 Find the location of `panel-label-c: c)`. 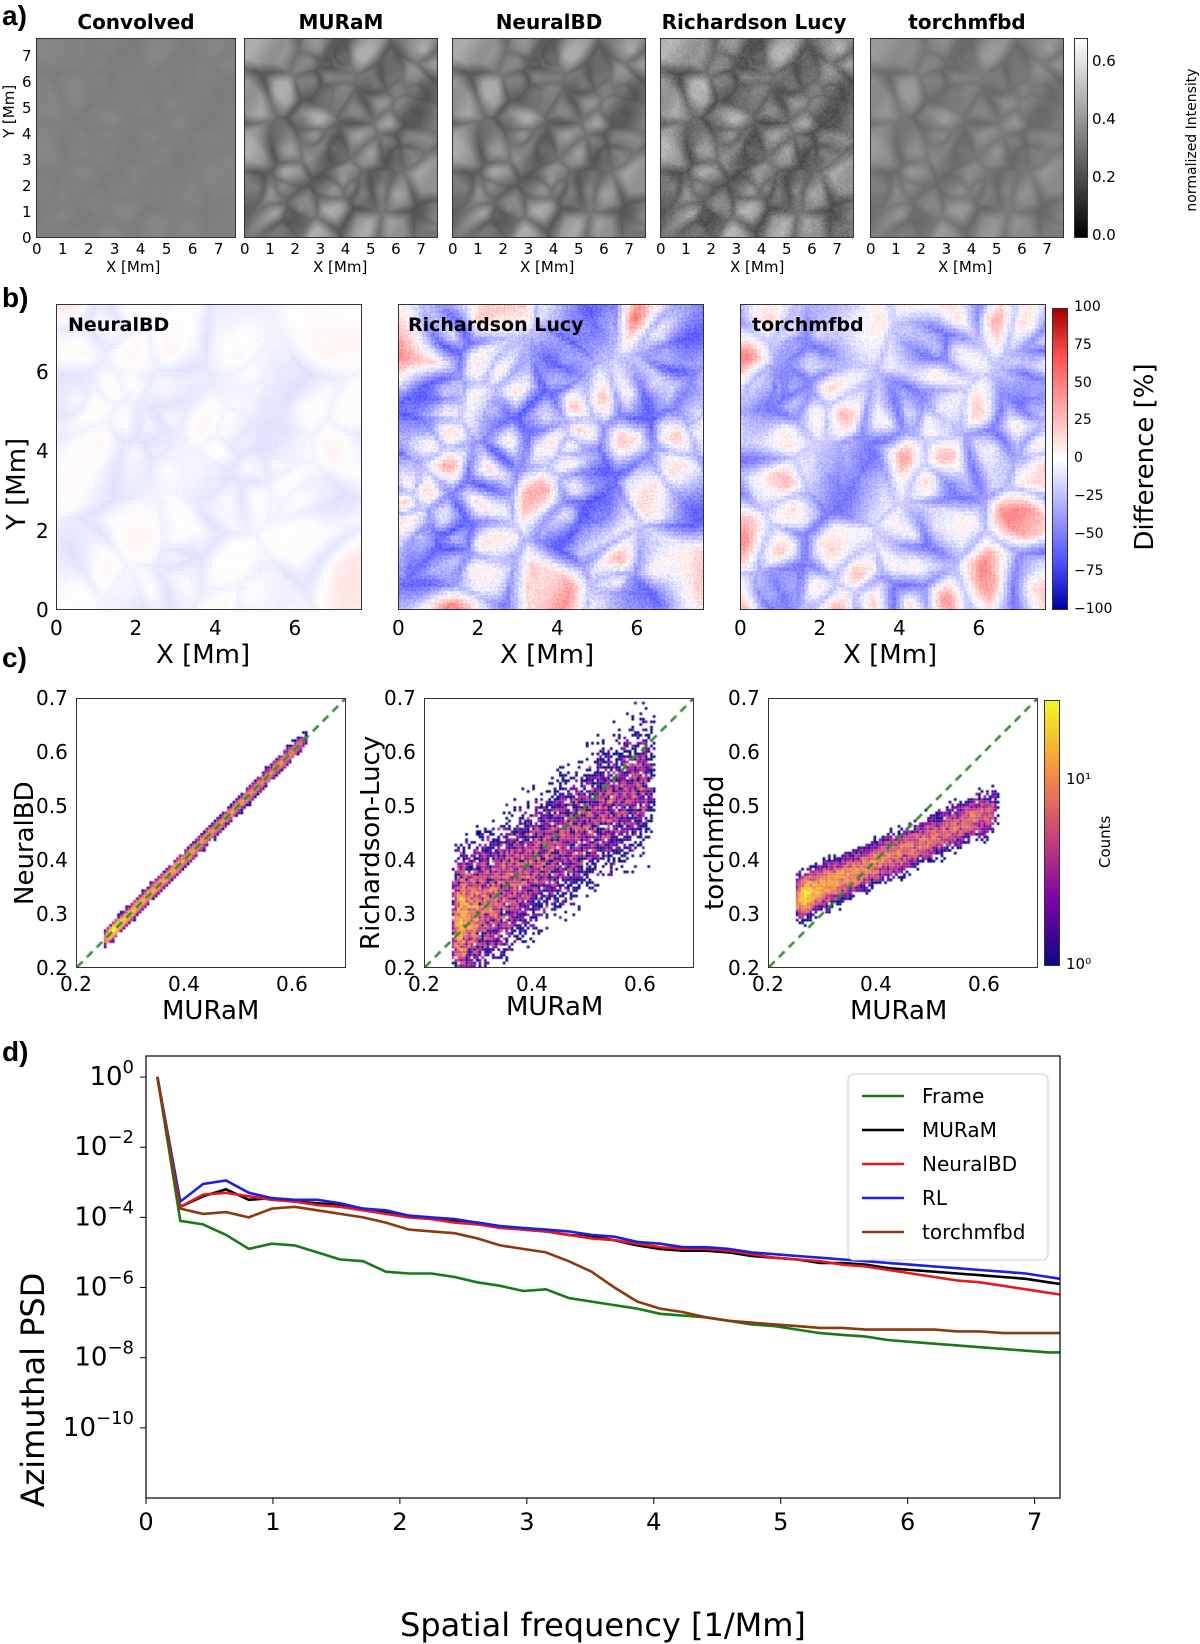

panel-label-c: c) is located at coordinates (14, 657).